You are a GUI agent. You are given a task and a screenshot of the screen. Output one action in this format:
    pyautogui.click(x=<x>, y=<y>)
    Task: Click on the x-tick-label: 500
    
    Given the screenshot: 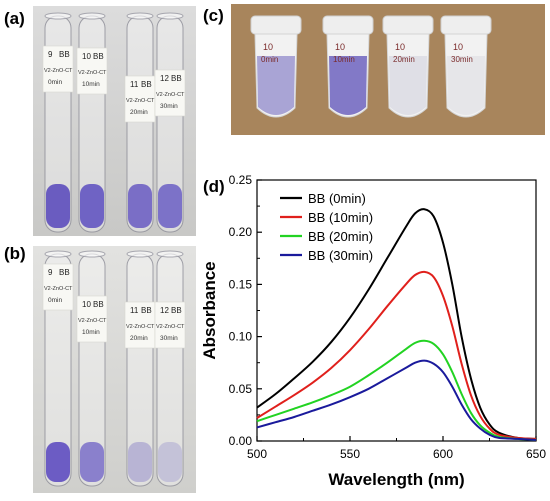 What is the action you would take?
    pyautogui.click(x=257, y=454)
    